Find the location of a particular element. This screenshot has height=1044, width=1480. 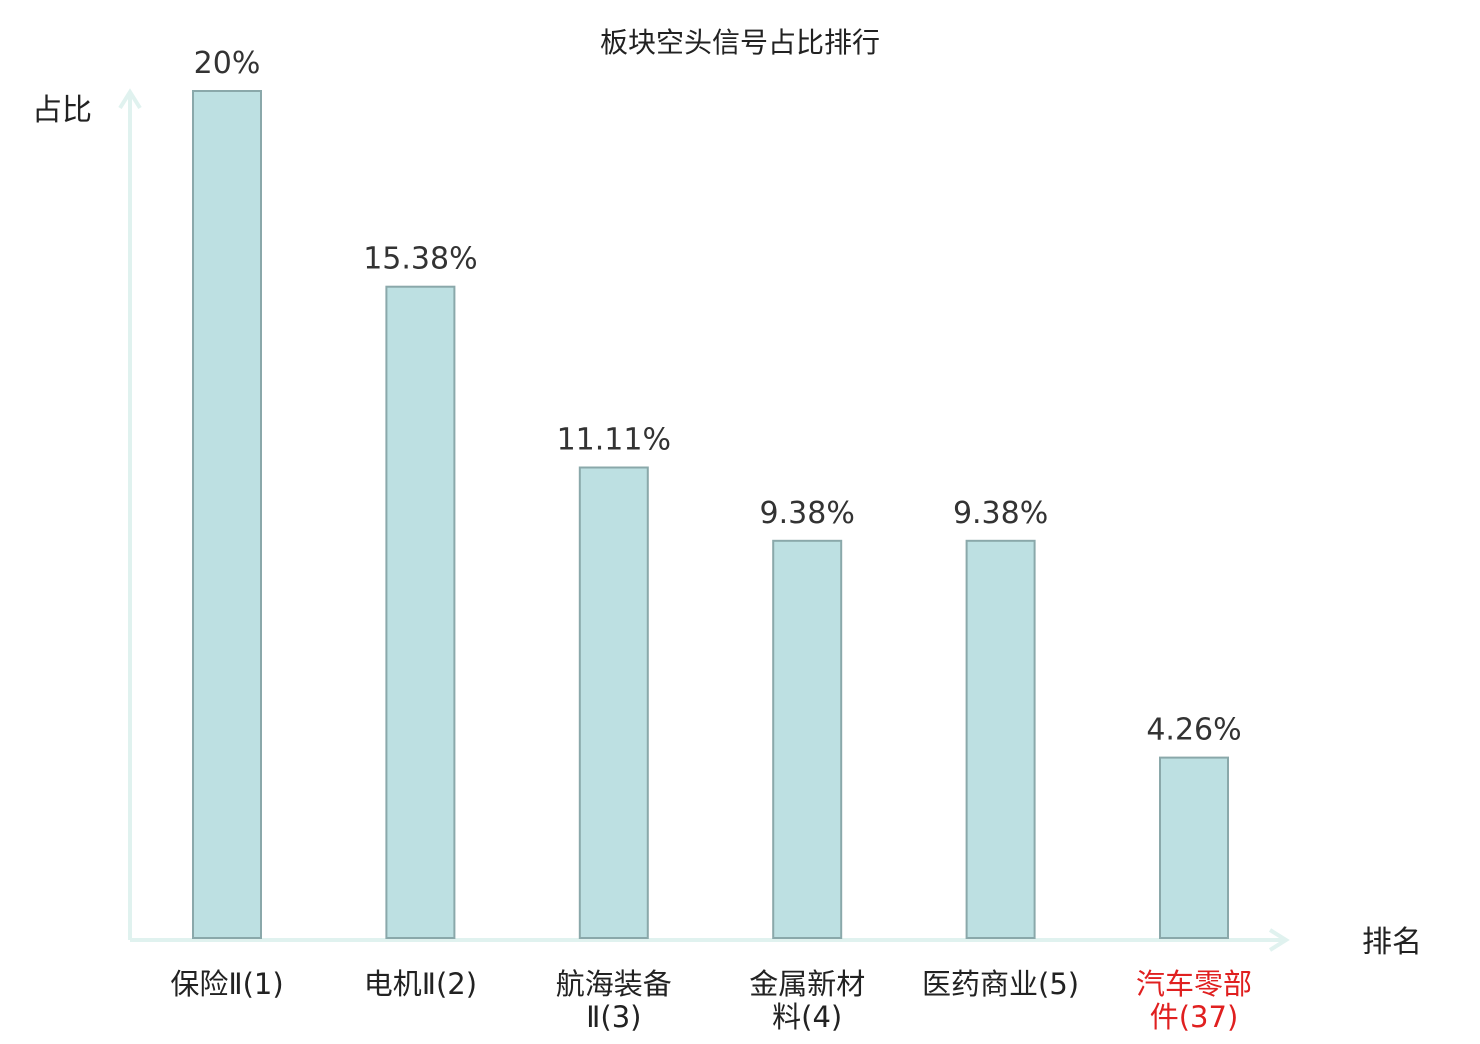

category-label-4-line-1: 金属新材 is located at coordinates (807, 984).